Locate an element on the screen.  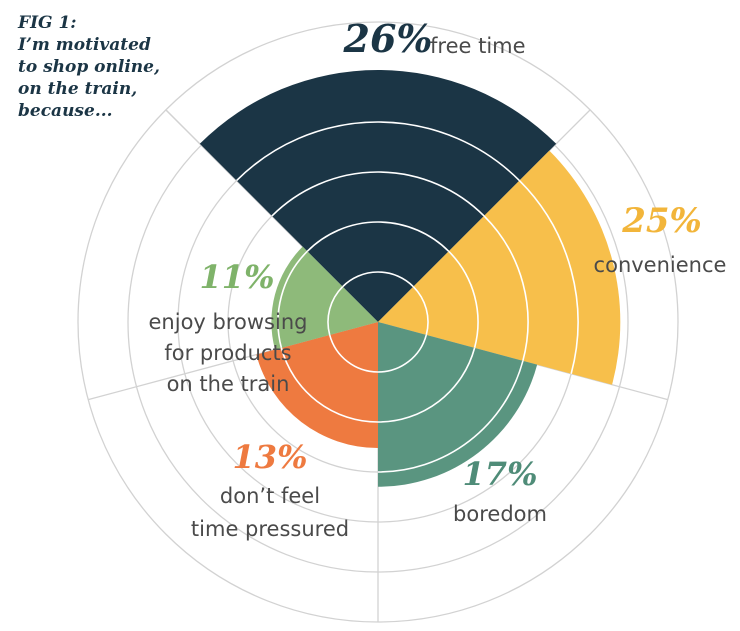
value-label-free_time: 26% is located at coordinates (388, 38).